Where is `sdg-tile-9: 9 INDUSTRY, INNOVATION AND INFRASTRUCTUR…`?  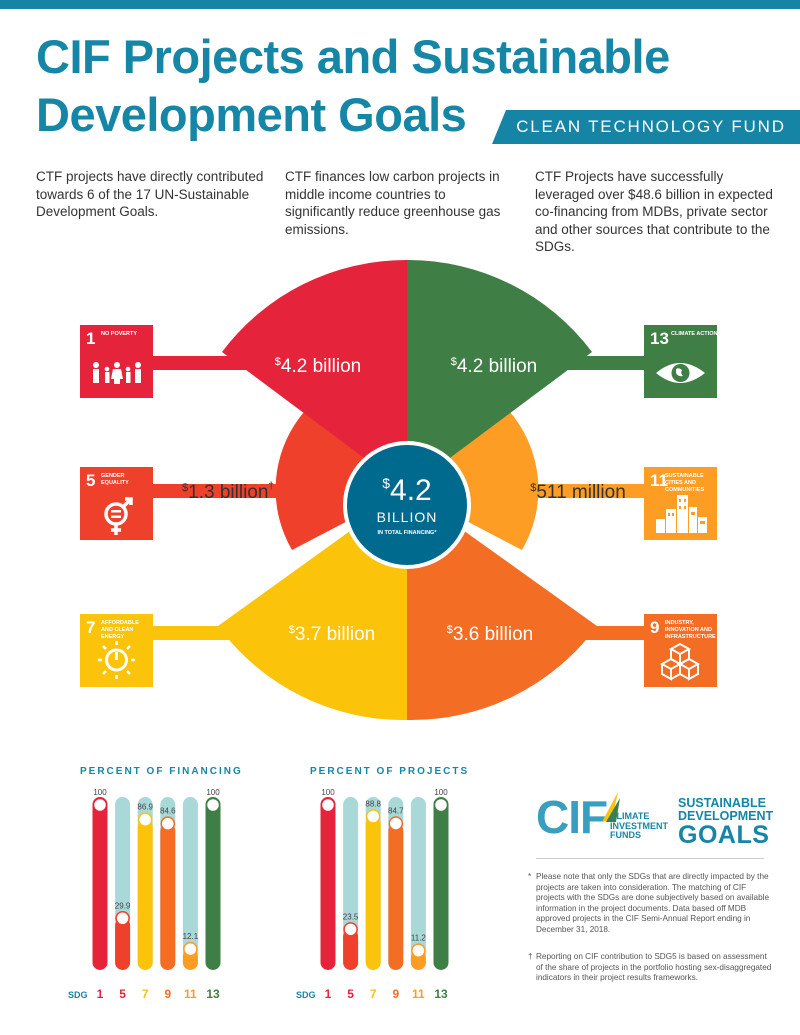 sdg-tile-9: 9 INDUSTRY, INNOVATION AND INFRASTRUCTUR… is located at coordinates (680, 650).